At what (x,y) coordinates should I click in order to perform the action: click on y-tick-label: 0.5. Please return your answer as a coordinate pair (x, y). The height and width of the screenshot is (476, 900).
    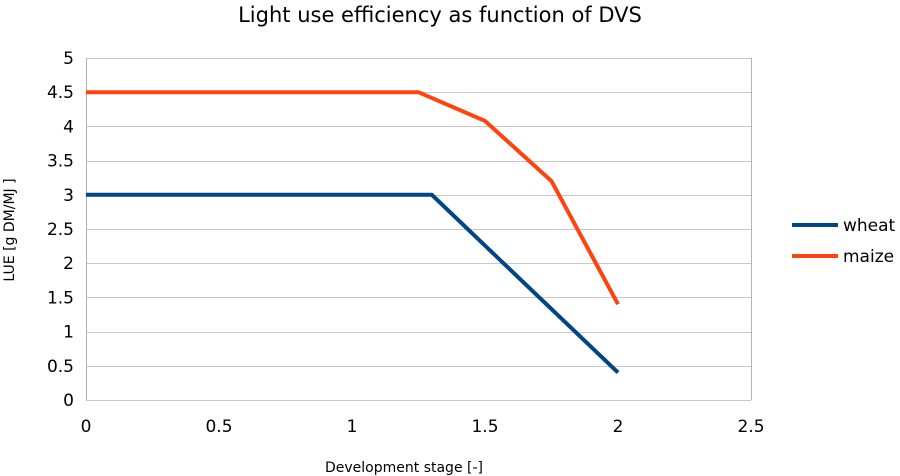
    Looking at the image, I should click on (60, 367).